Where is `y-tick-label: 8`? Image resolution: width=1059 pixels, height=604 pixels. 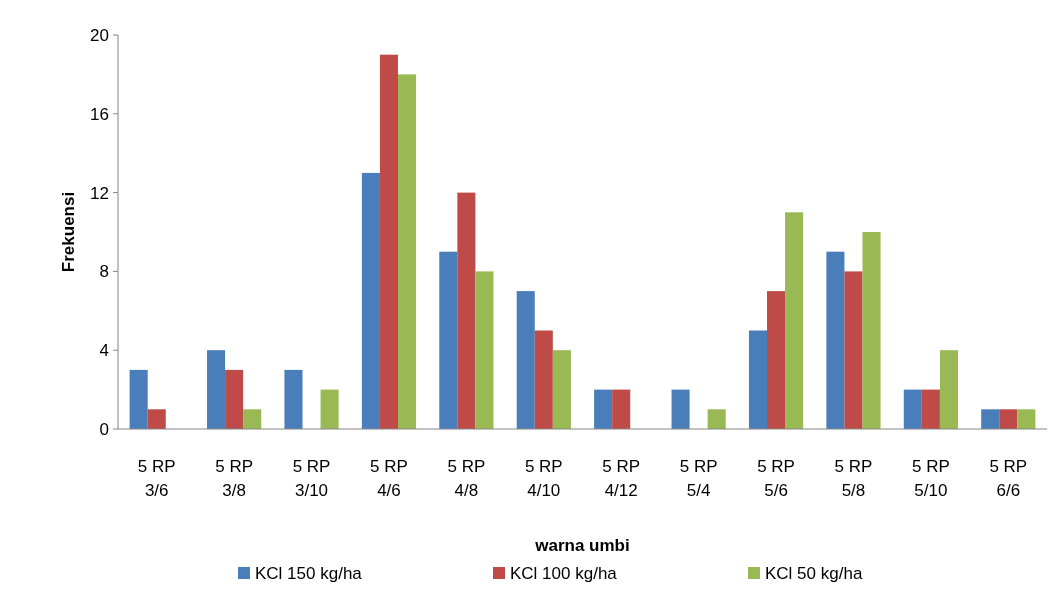 y-tick-label: 8 is located at coordinates (104, 272).